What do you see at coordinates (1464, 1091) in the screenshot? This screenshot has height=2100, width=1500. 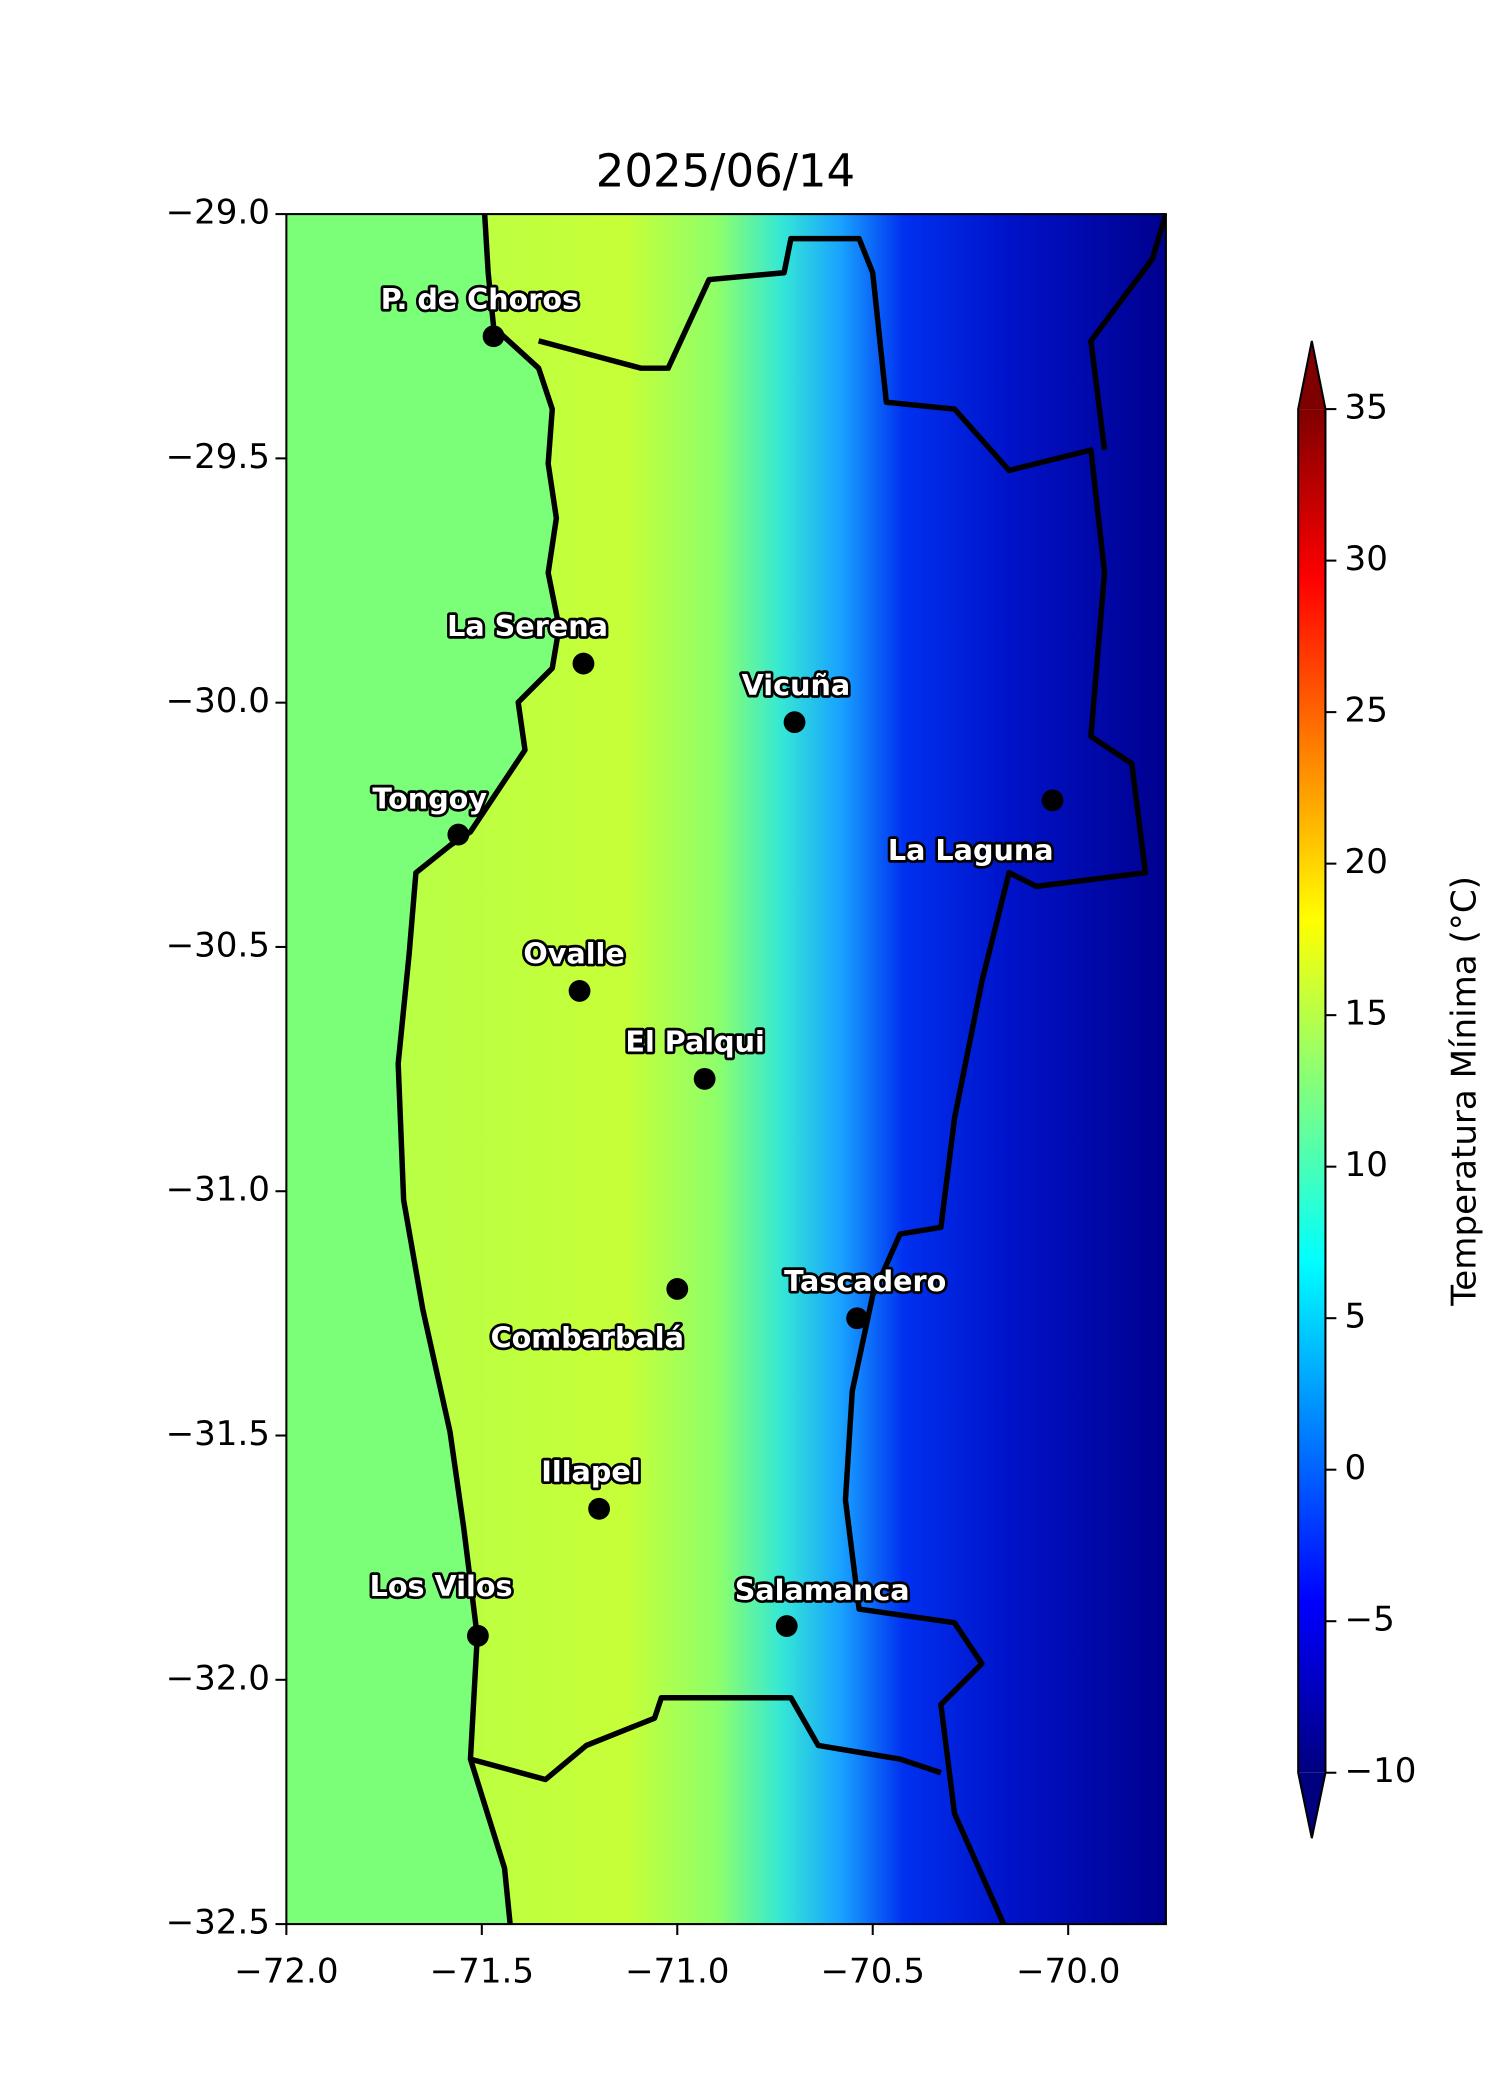 I see `colorbar-label: Temperatura Mínima (°C)` at bounding box center [1464, 1091].